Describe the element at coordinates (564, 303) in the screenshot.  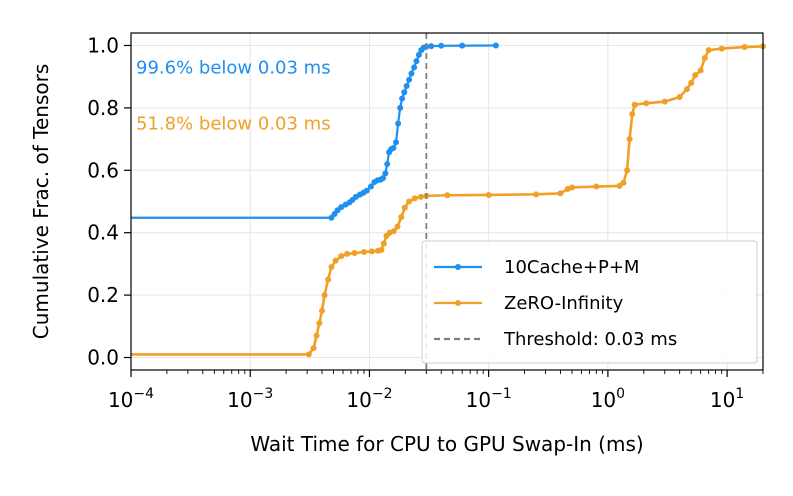
I see `legend-label-zero-infinity: ZeRO-Infinity` at that location.